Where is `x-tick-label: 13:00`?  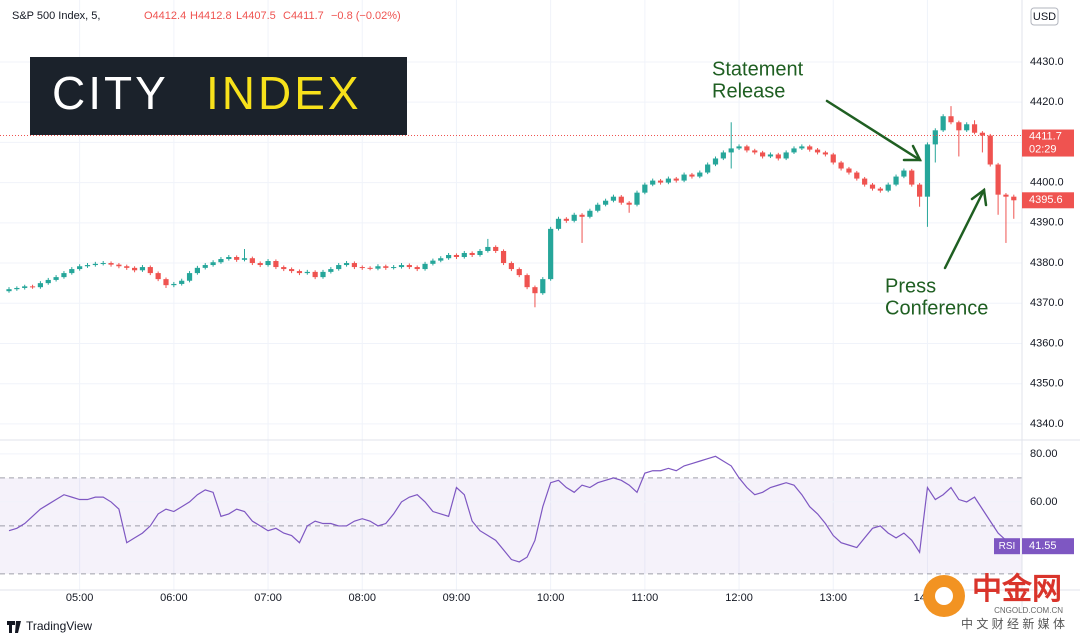 x-tick-label: 13:00 is located at coordinates (833, 598).